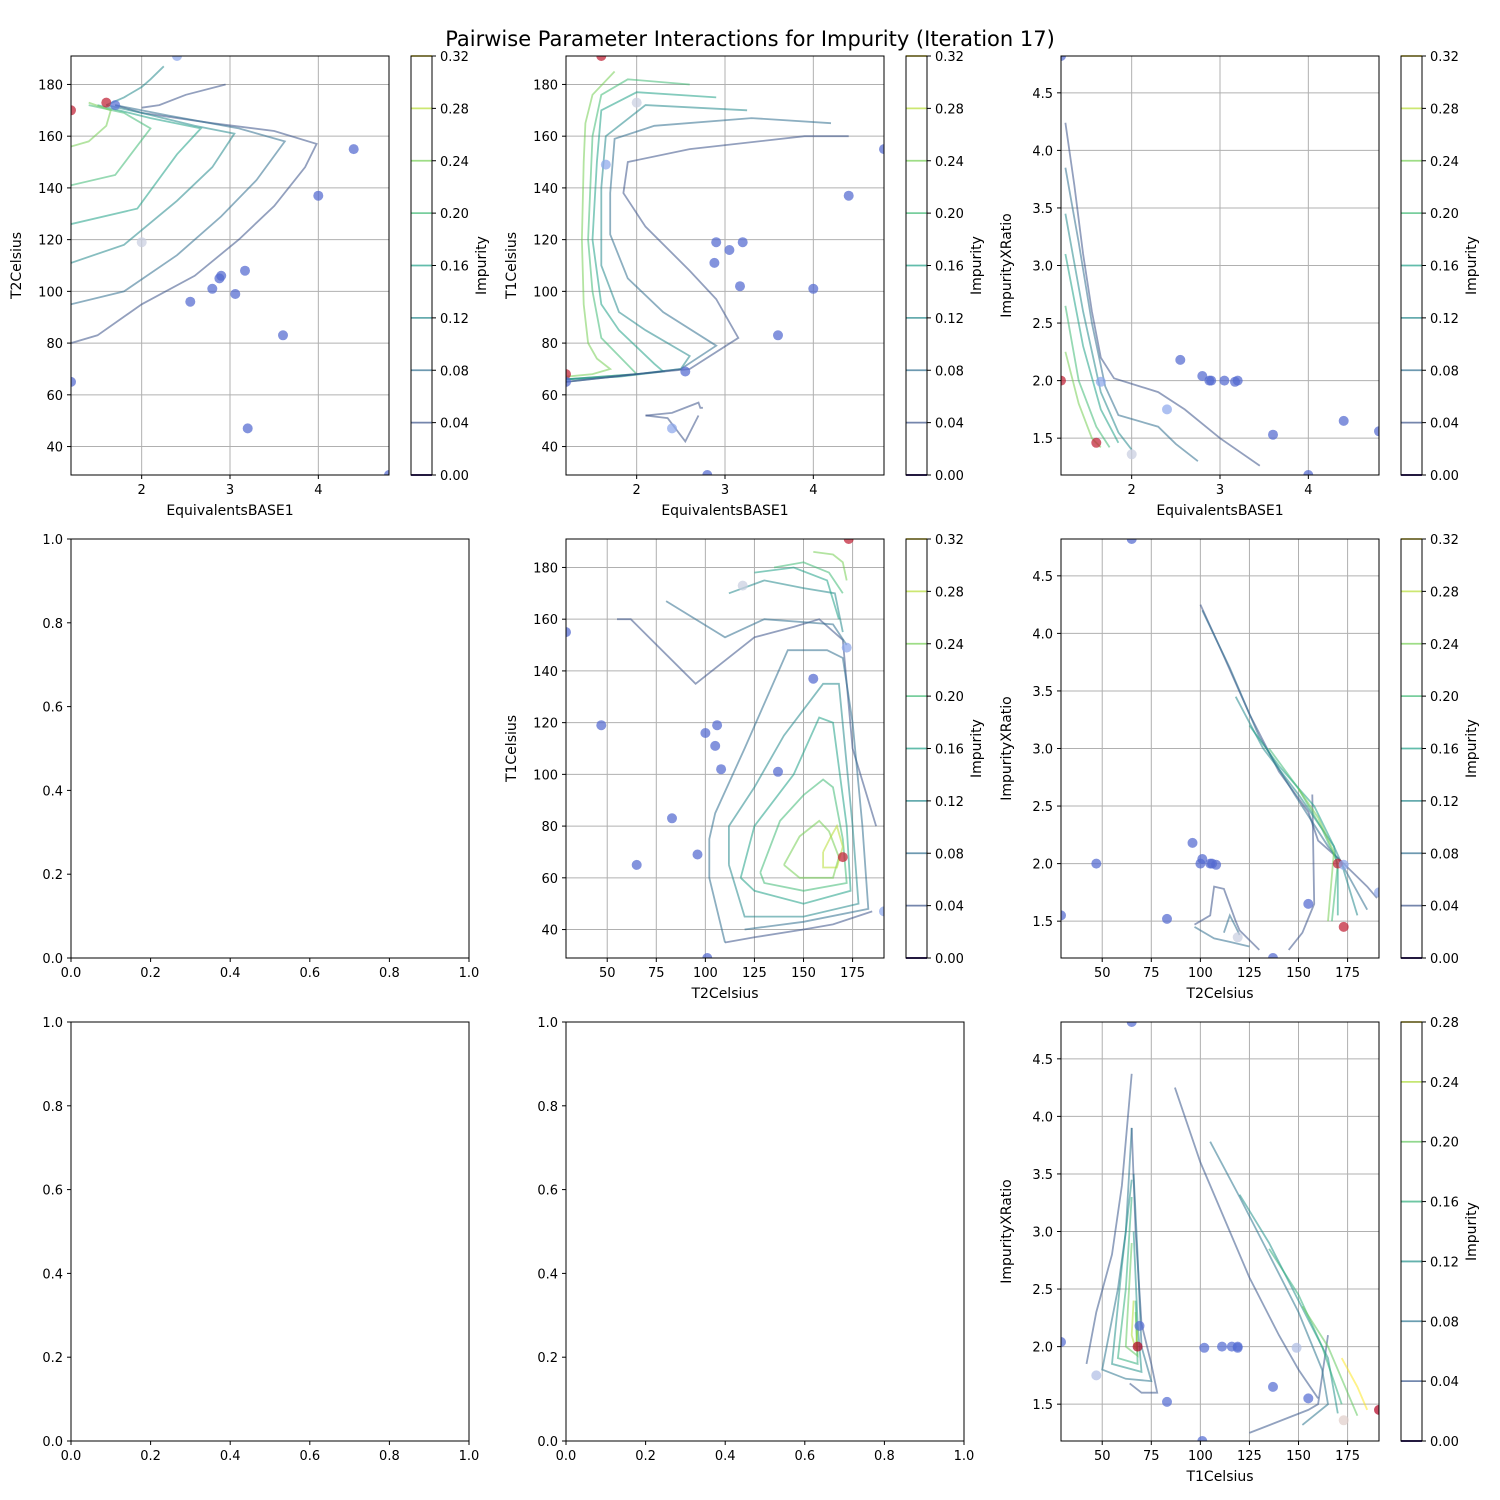  Describe the element at coordinates (1007, 265) in the screenshot. I see `y-axis-label: ImpurityXRatio` at that location.